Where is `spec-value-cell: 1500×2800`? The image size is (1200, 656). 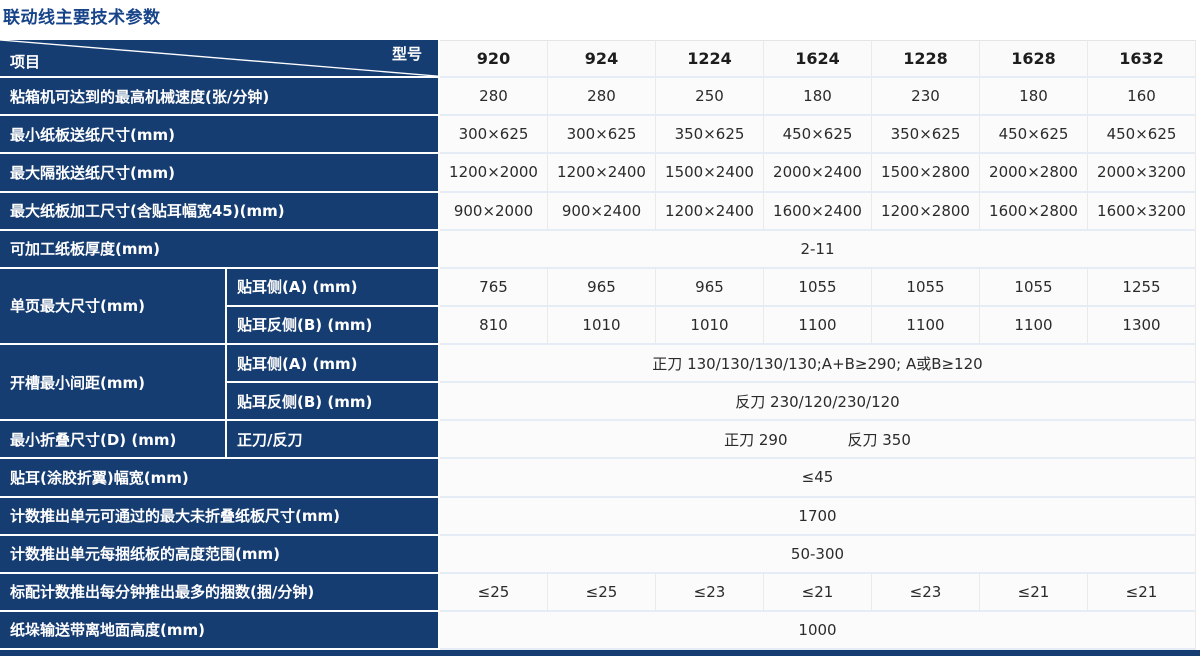 spec-value-cell: 1500×2800 is located at coordinates (926, 173).